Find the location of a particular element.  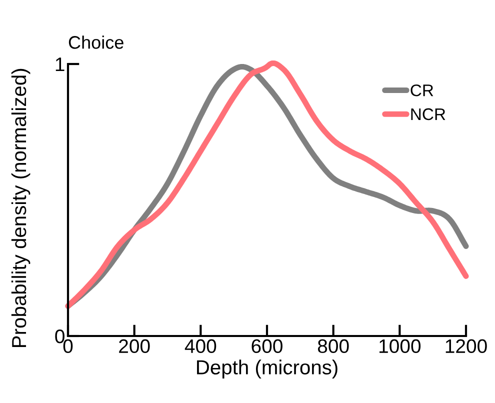

x-axis-title: Depth (microns) is located at coordinates (267, 369).